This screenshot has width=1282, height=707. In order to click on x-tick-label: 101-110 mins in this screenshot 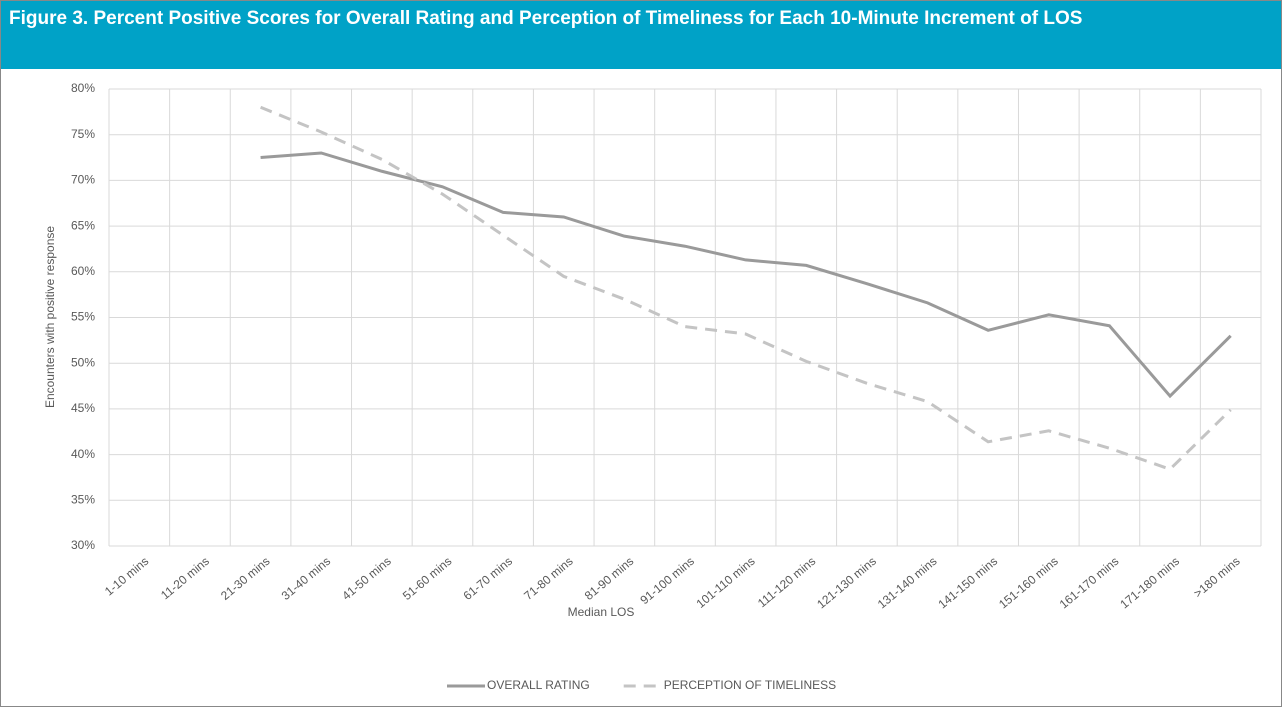, I will do `click(726, 582)`.